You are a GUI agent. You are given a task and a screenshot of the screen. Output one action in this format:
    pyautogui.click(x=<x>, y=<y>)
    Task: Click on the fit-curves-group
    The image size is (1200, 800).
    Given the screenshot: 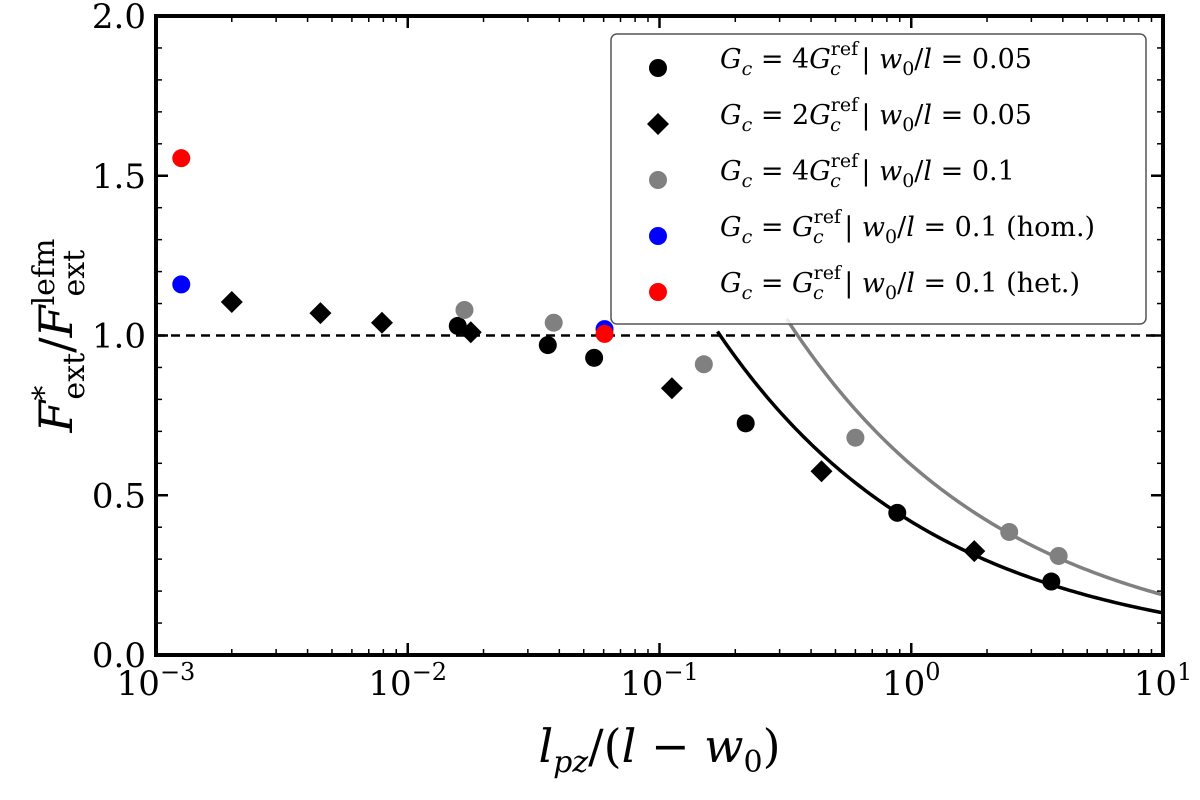 What is the action you would take?
    pyautogui.click(x=940, y=466)
    